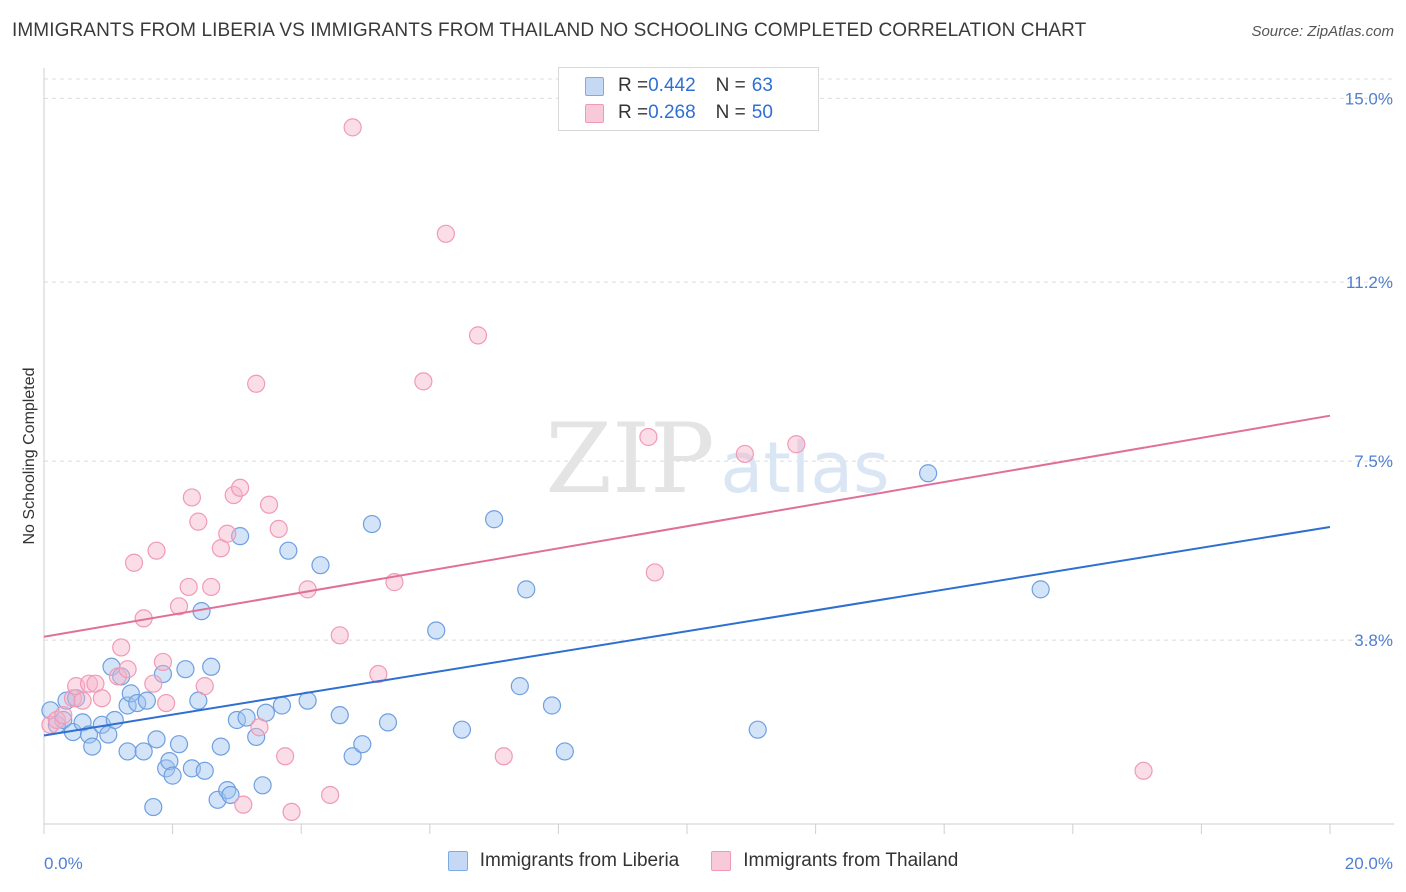  I want to click on legend-item-liberia: Immigrants from Liberia, so click(563, 861).